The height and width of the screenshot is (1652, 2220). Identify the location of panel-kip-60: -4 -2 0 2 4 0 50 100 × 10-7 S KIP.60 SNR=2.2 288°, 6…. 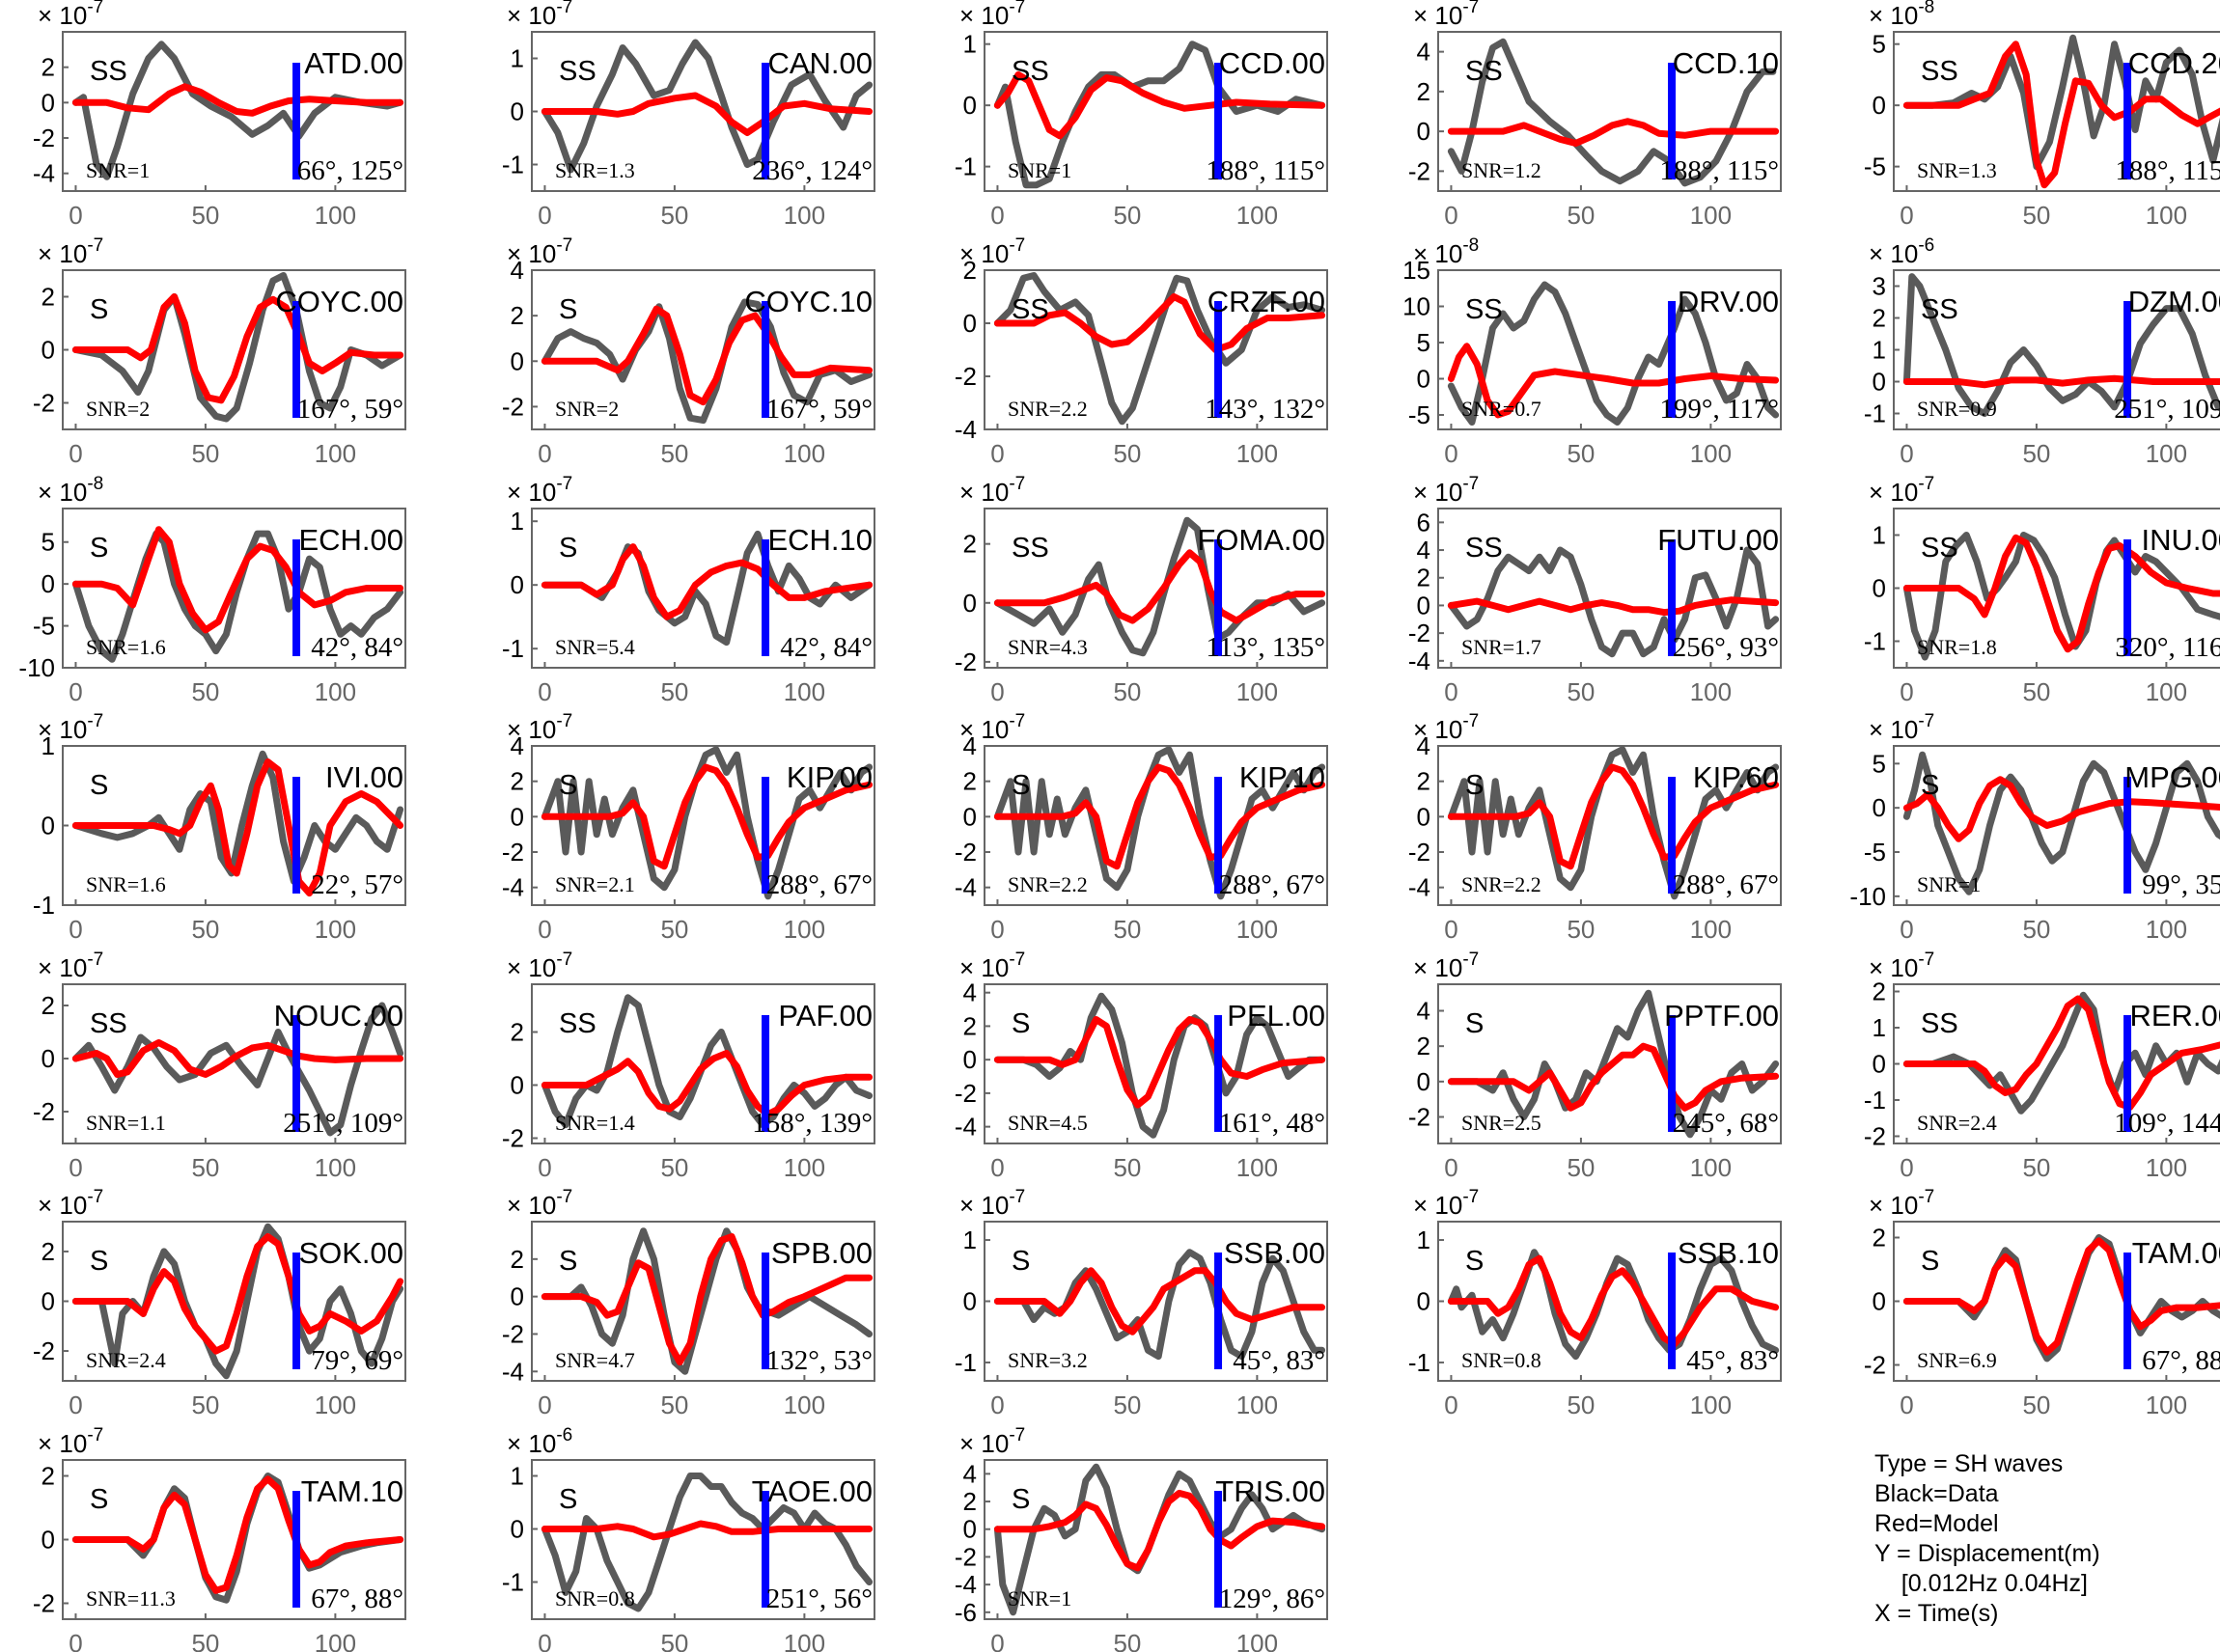
(1595, 827).